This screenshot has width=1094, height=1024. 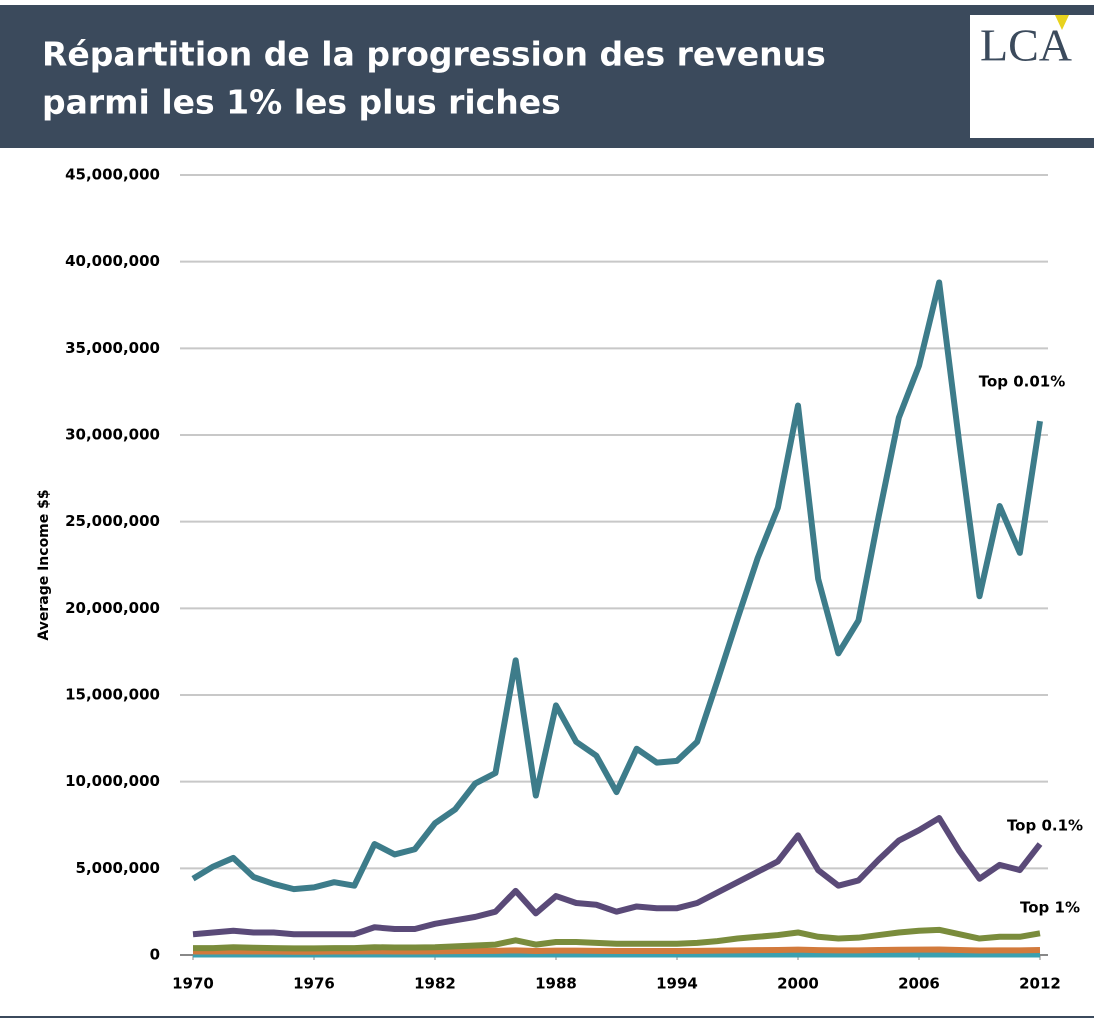 What do you see at coordinates (112, 781) in the screenshot?
I see `y-tick-label: 10,000,000` at bounding box center [112, 781].